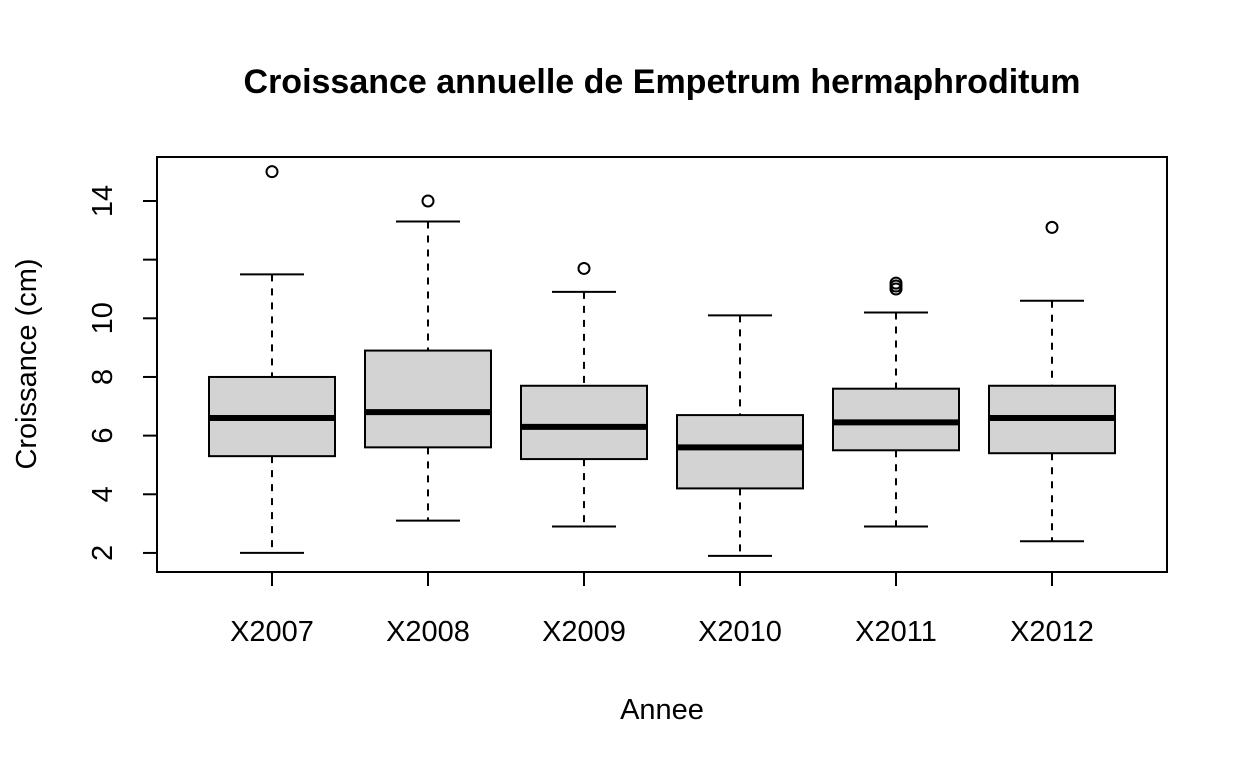 This screenshot has height=768, width=1248. What do you see at coordinates (662, 710) in the screenshot?
I see `x-axis-label: Annee` at bounding box center [662, 710].